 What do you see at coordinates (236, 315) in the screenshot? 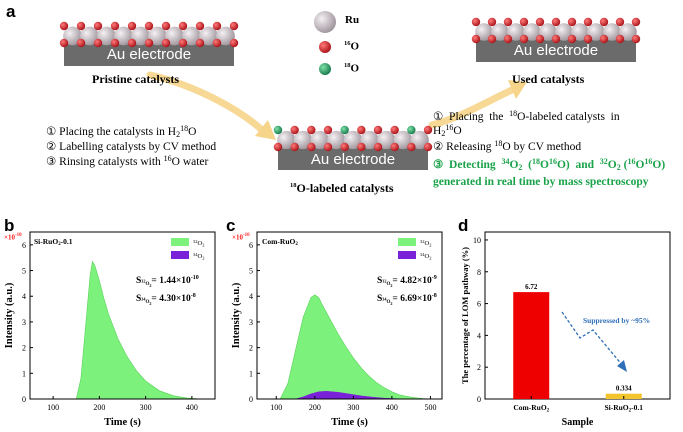
I see `chart-c-ylabel: Intensity (a.u.)` at bounding box center [236, 315].